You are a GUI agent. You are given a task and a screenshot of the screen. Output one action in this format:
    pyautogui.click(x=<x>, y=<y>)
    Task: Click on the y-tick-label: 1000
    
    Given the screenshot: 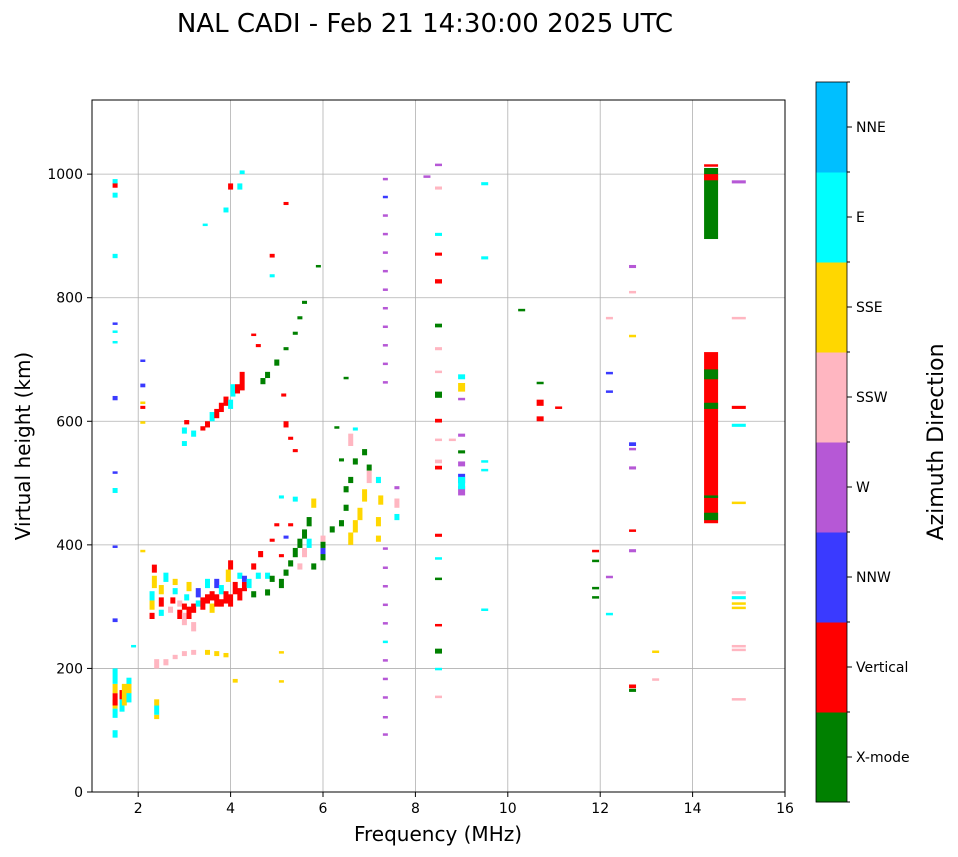 What is the action you would take?
    pyautogui.click(x=65, y=175)
    